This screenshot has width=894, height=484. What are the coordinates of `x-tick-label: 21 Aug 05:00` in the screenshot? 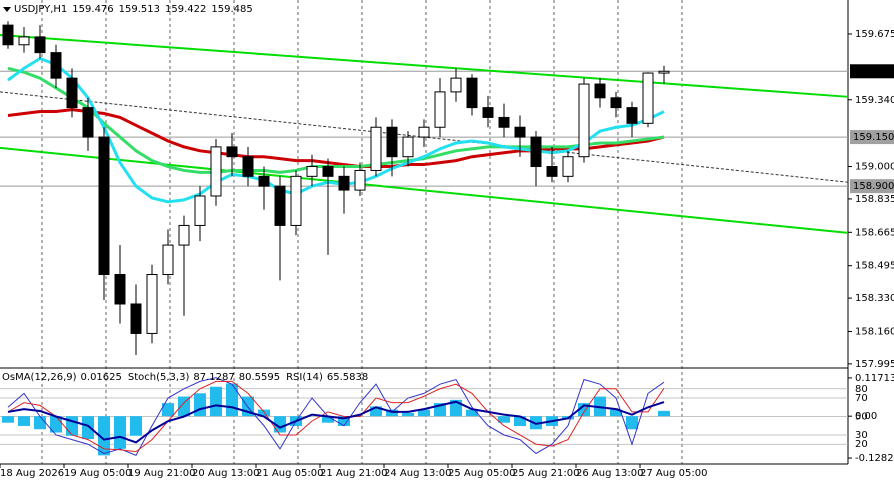 It's located at (289, 473).